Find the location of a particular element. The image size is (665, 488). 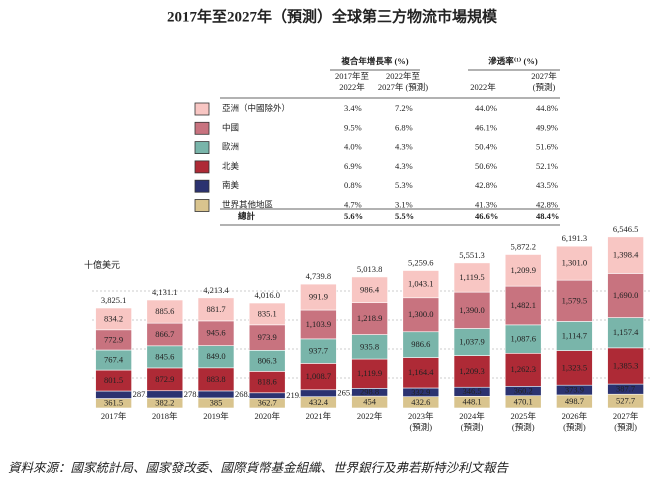

data-label: 1,119.5 is located at coordinates (471, 277).